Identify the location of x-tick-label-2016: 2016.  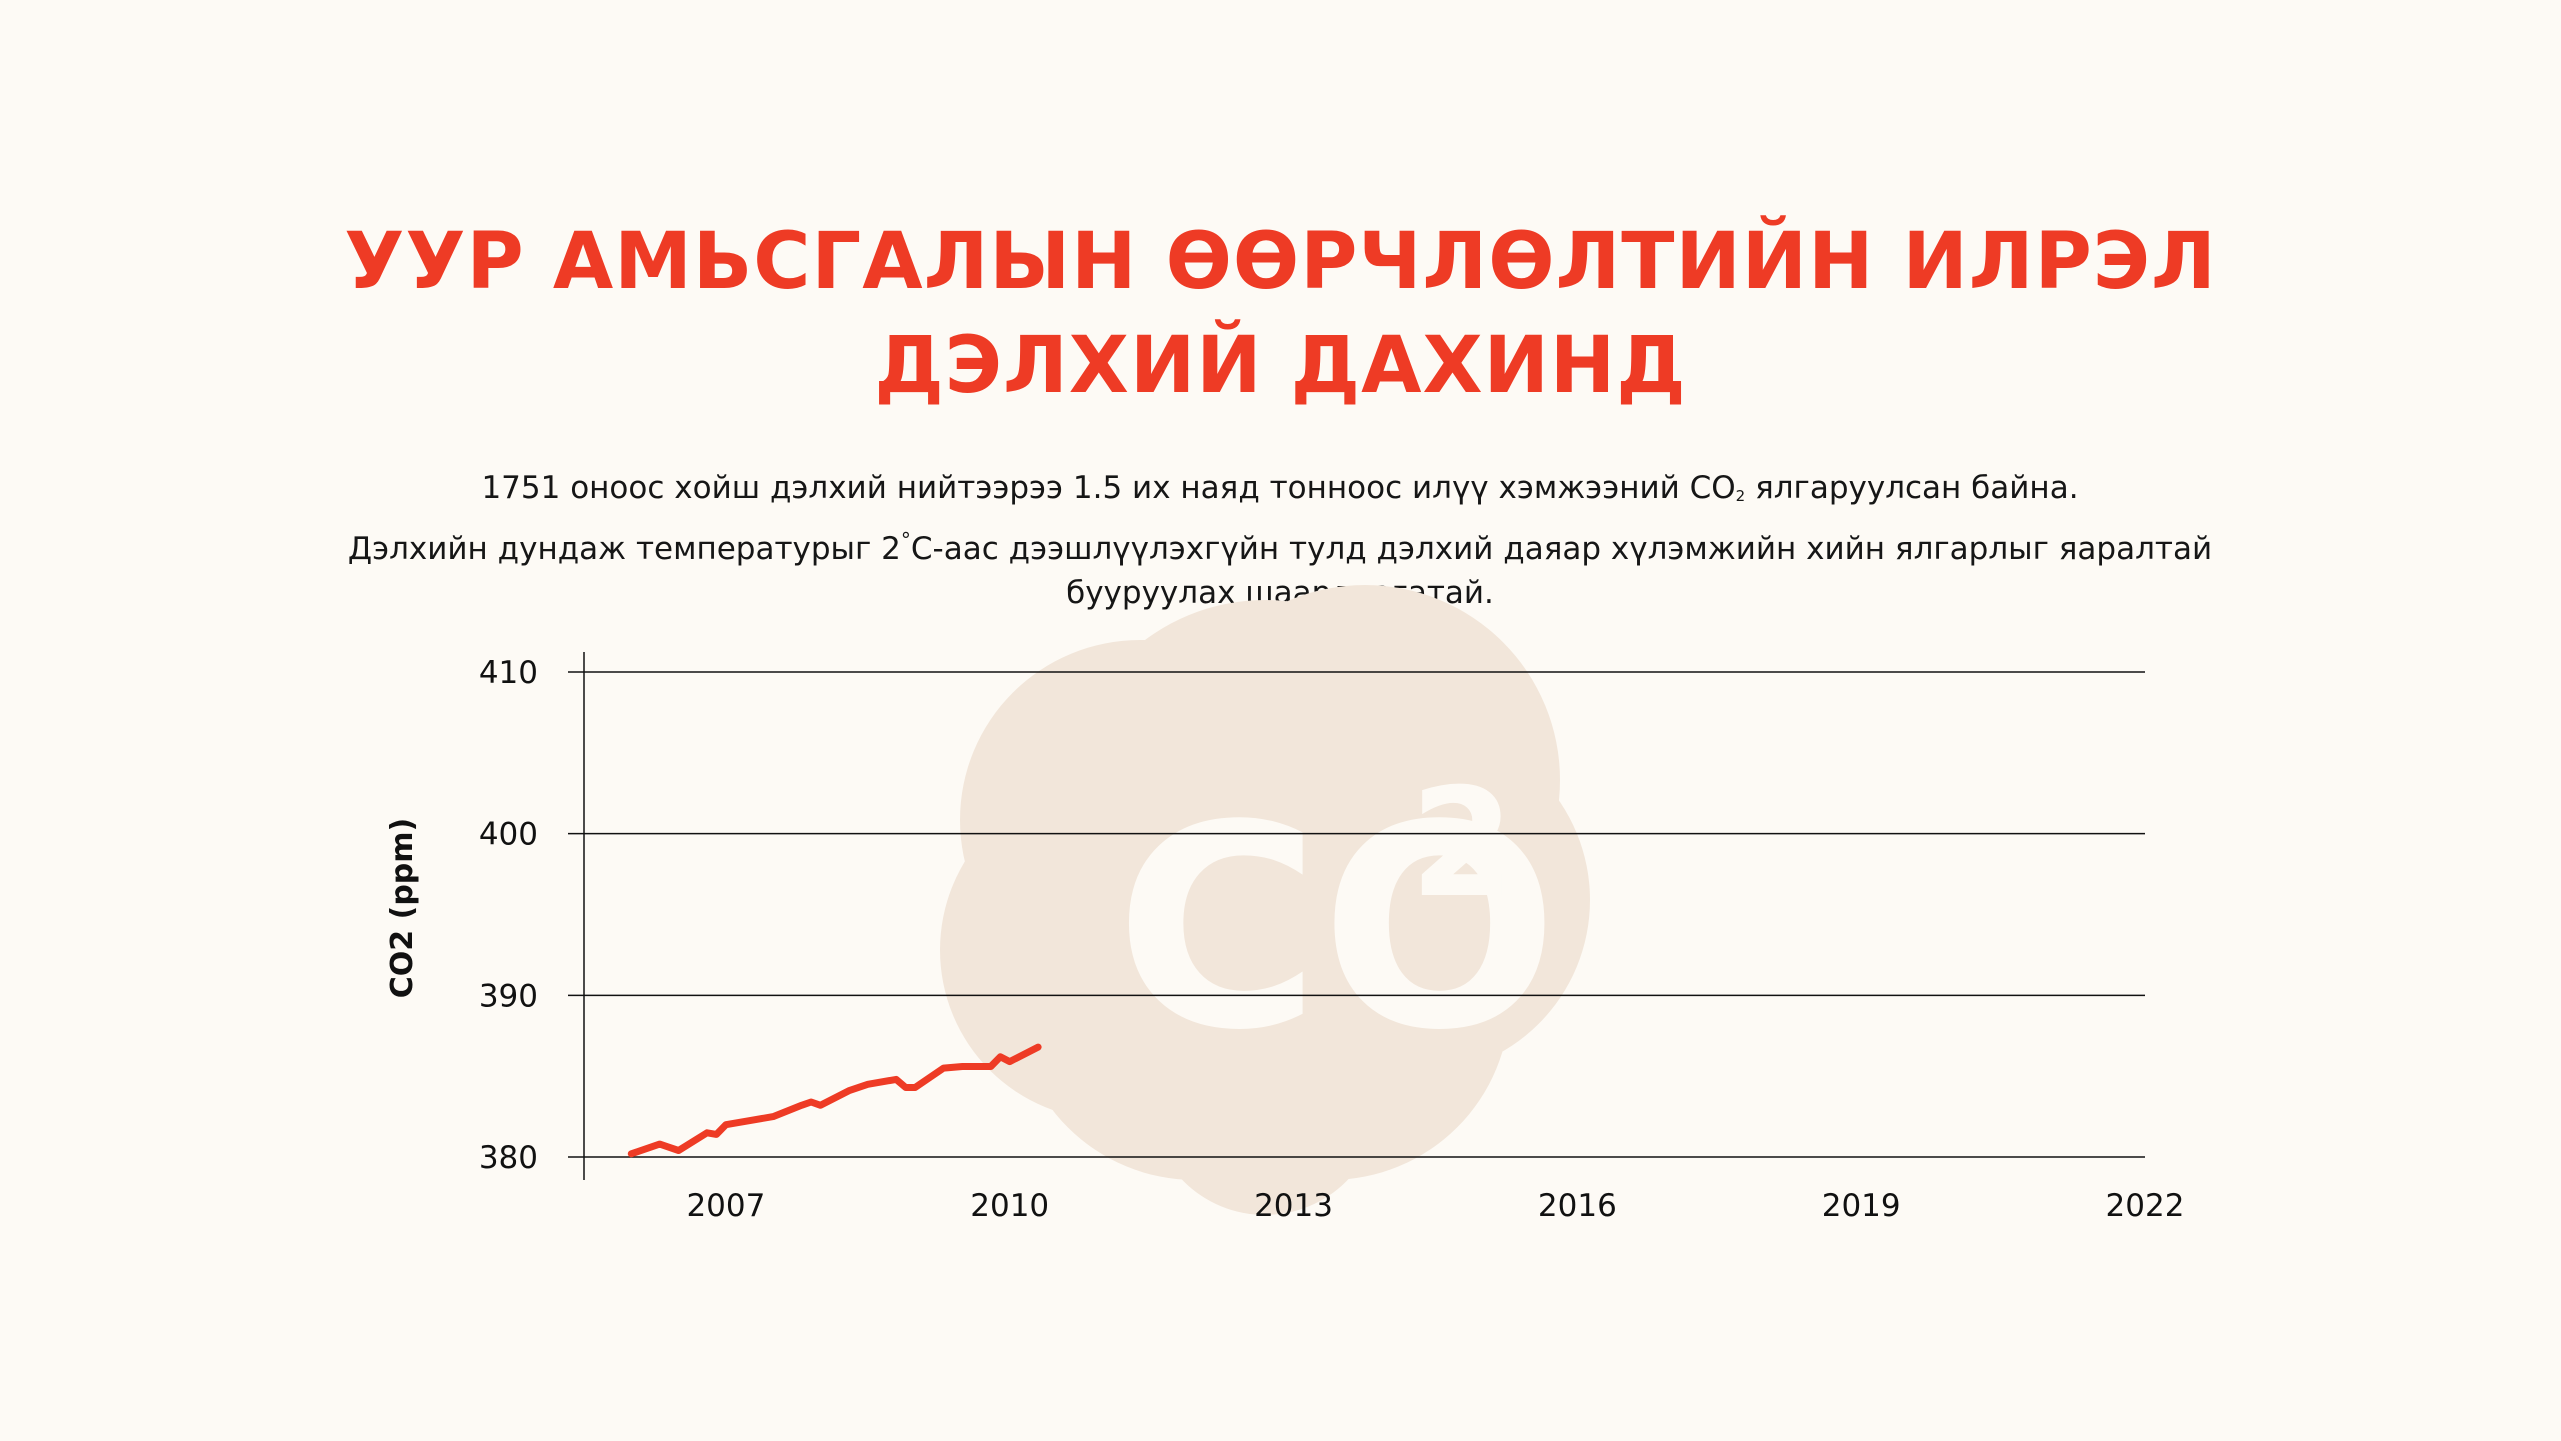
(1577, 1206).